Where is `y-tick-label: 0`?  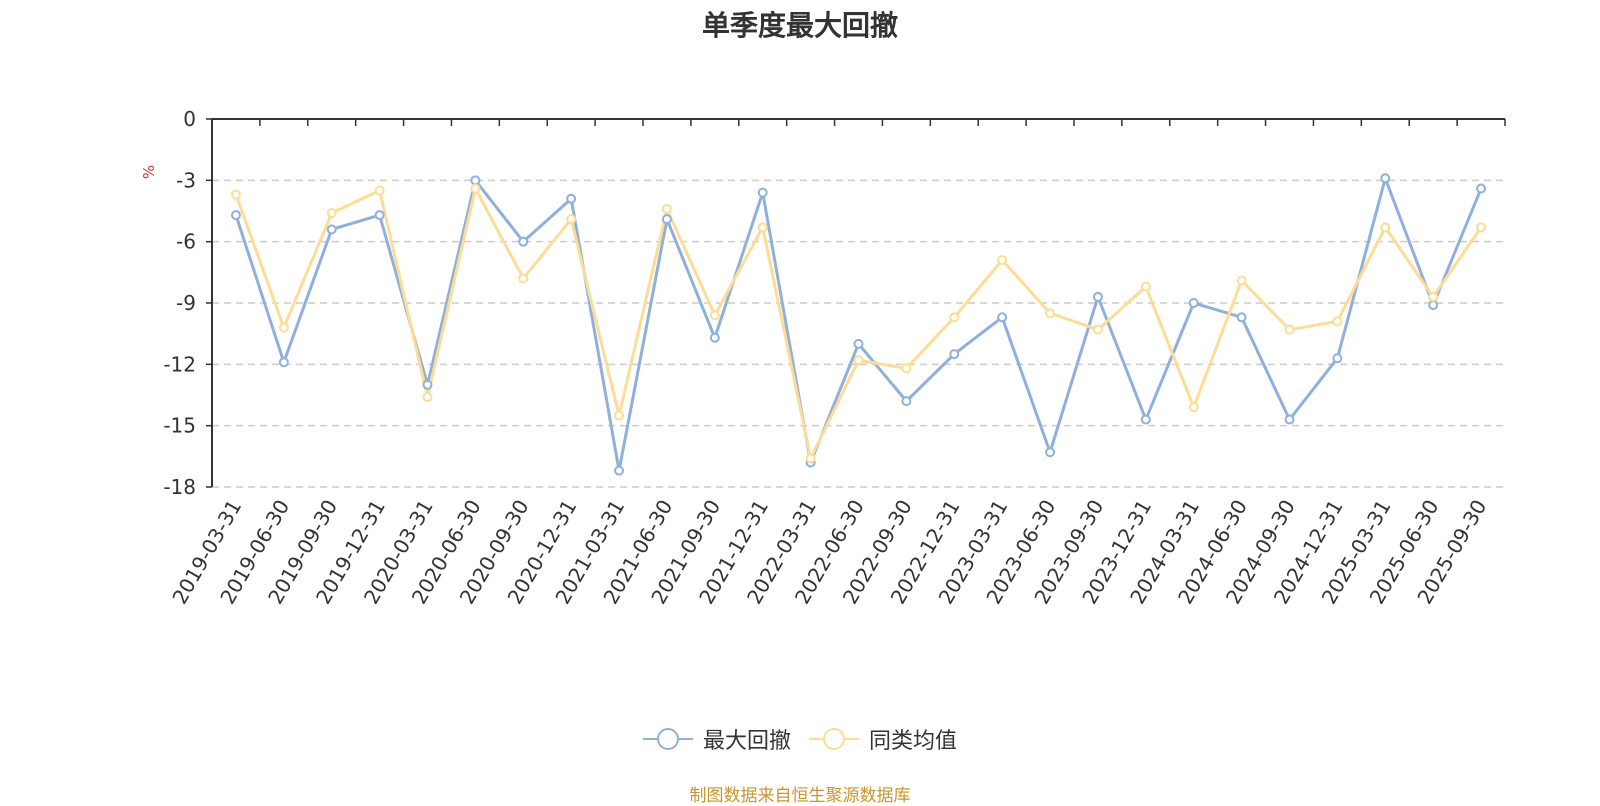
y-tick-label: 0 is located at coordinates (189, 119).